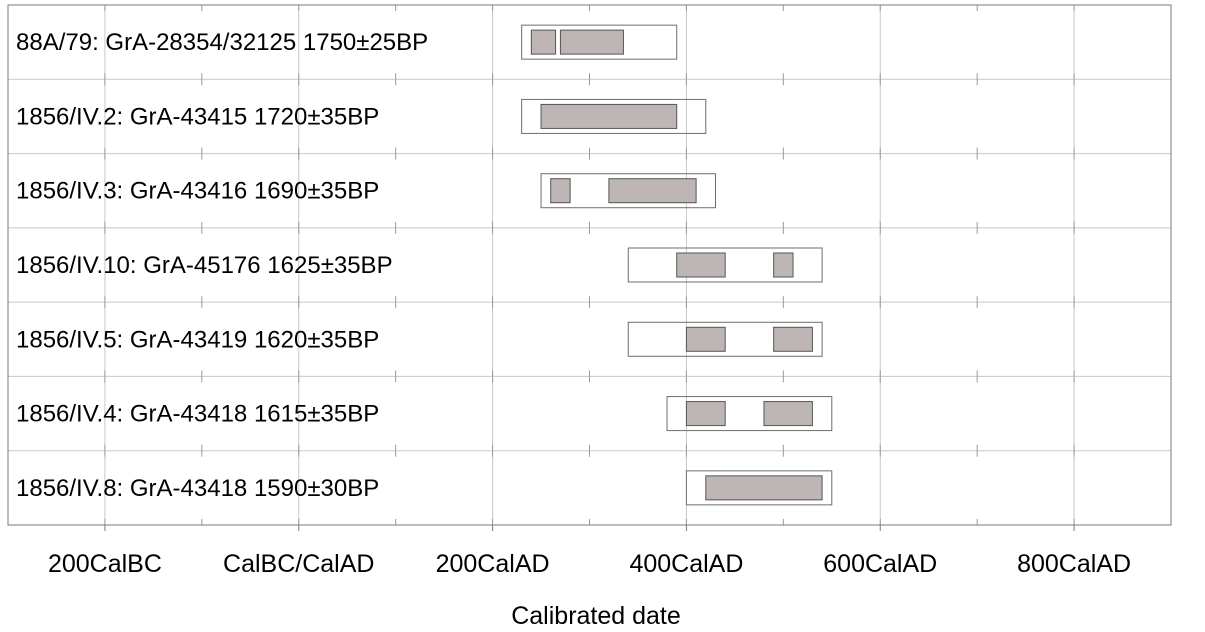  I want to click on sample-row: 88A/79: GrA-28354/32125 1750±25BP, so click(346, 42).